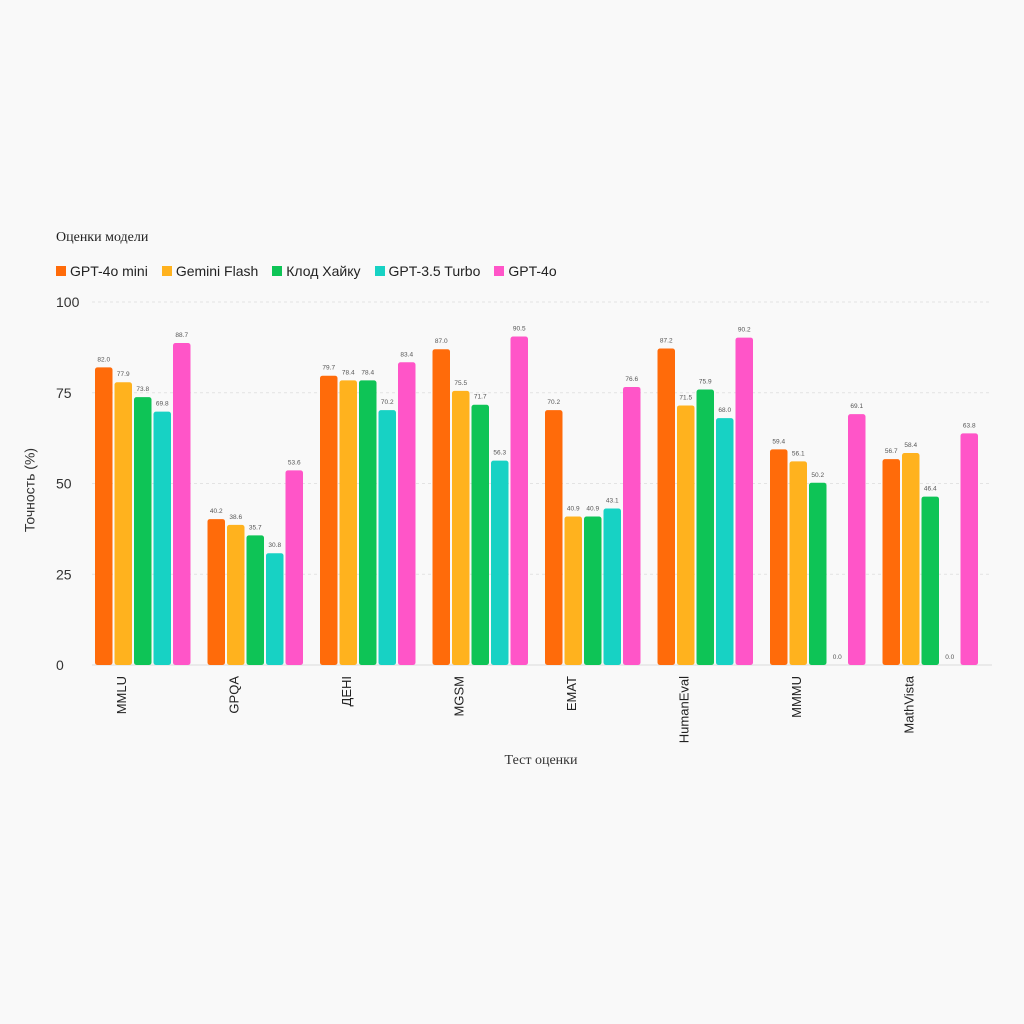 This screenshot has height=1024, width=1024. I want to click on legend-label: Gemini Flash, so click(217, 271).